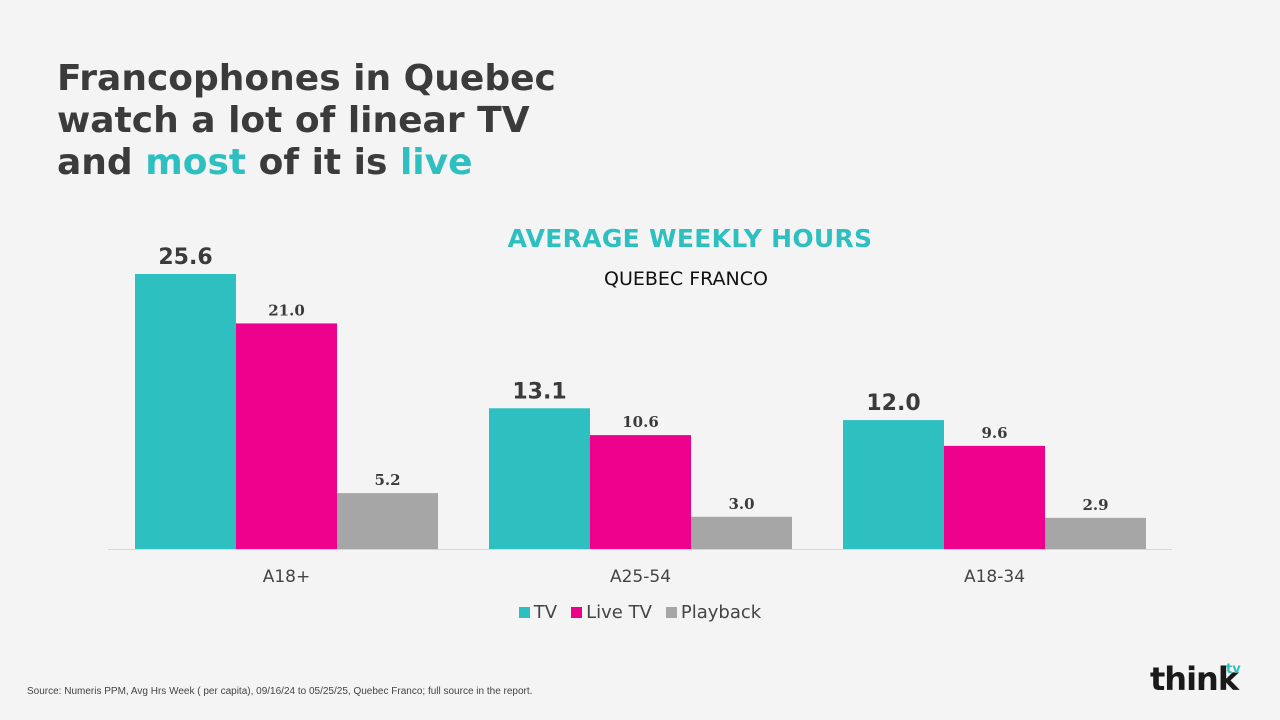 Image resolution: width=1280 pixels, height=720 pixels. Describe the element at coordinates (741, 504) in the screenshot. I see `data-label-playback-a25-54: 3.0` at that location.